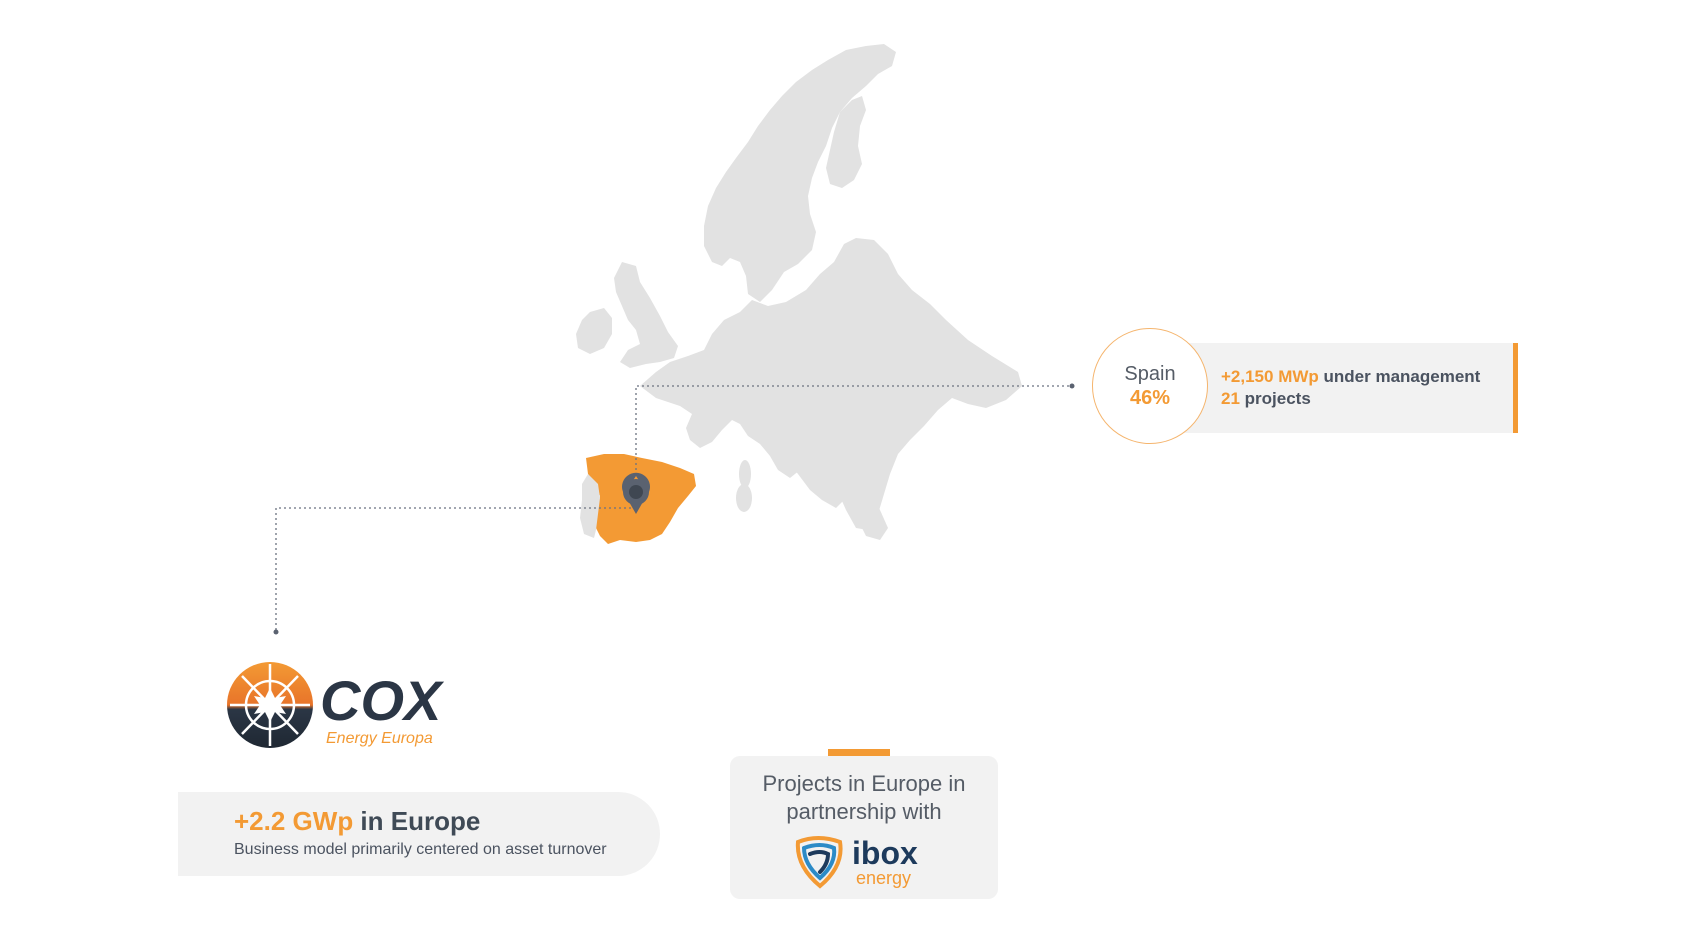 The image size is (1693, 944). What do you see at coordinates (831, 384) in the screenshot?
I see `continental-europe-land` at bounding box center [831, 384].